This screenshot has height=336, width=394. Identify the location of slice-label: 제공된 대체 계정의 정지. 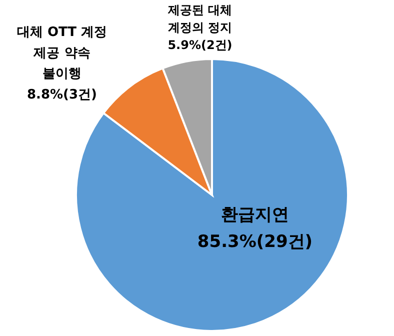
(199, 18).